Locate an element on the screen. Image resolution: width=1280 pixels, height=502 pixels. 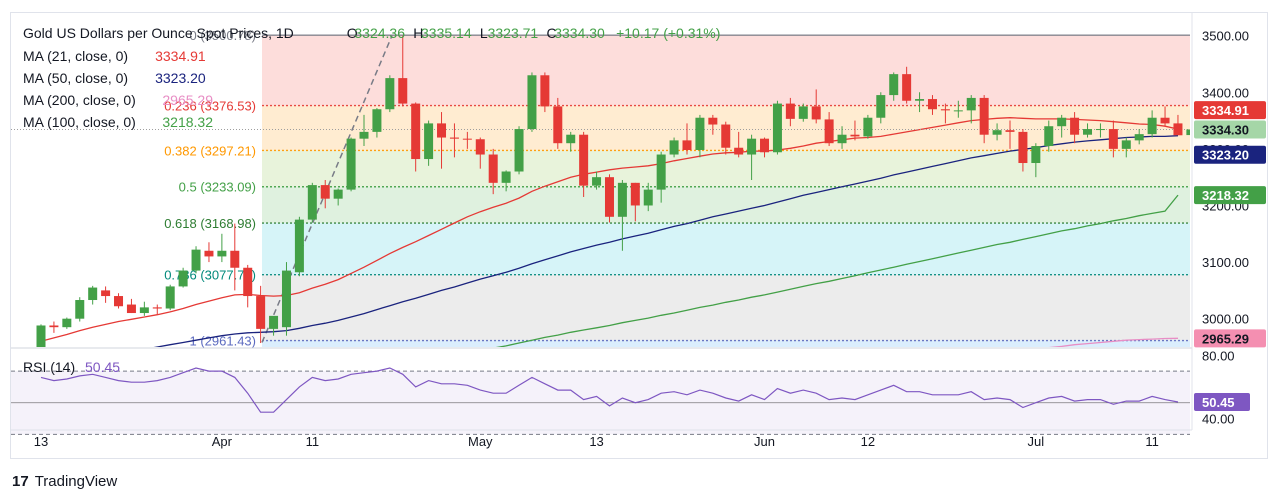
tradingview-mark-icon: 17 is located at coordinates (20, 481).